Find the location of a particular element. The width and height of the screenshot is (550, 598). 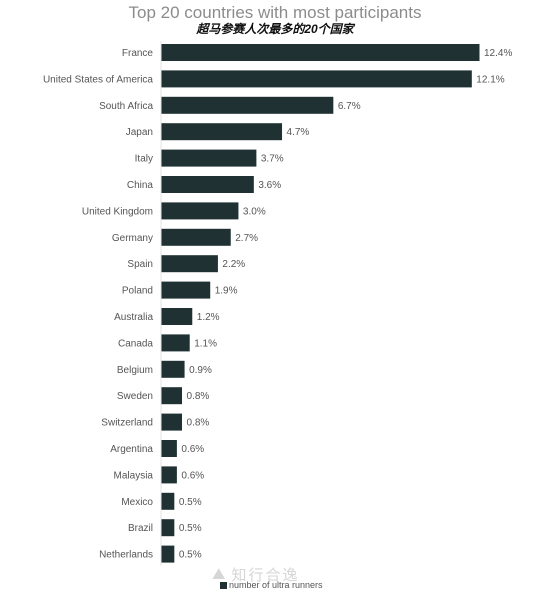

category-label: Switzerland is located at coordinates (127, 423).